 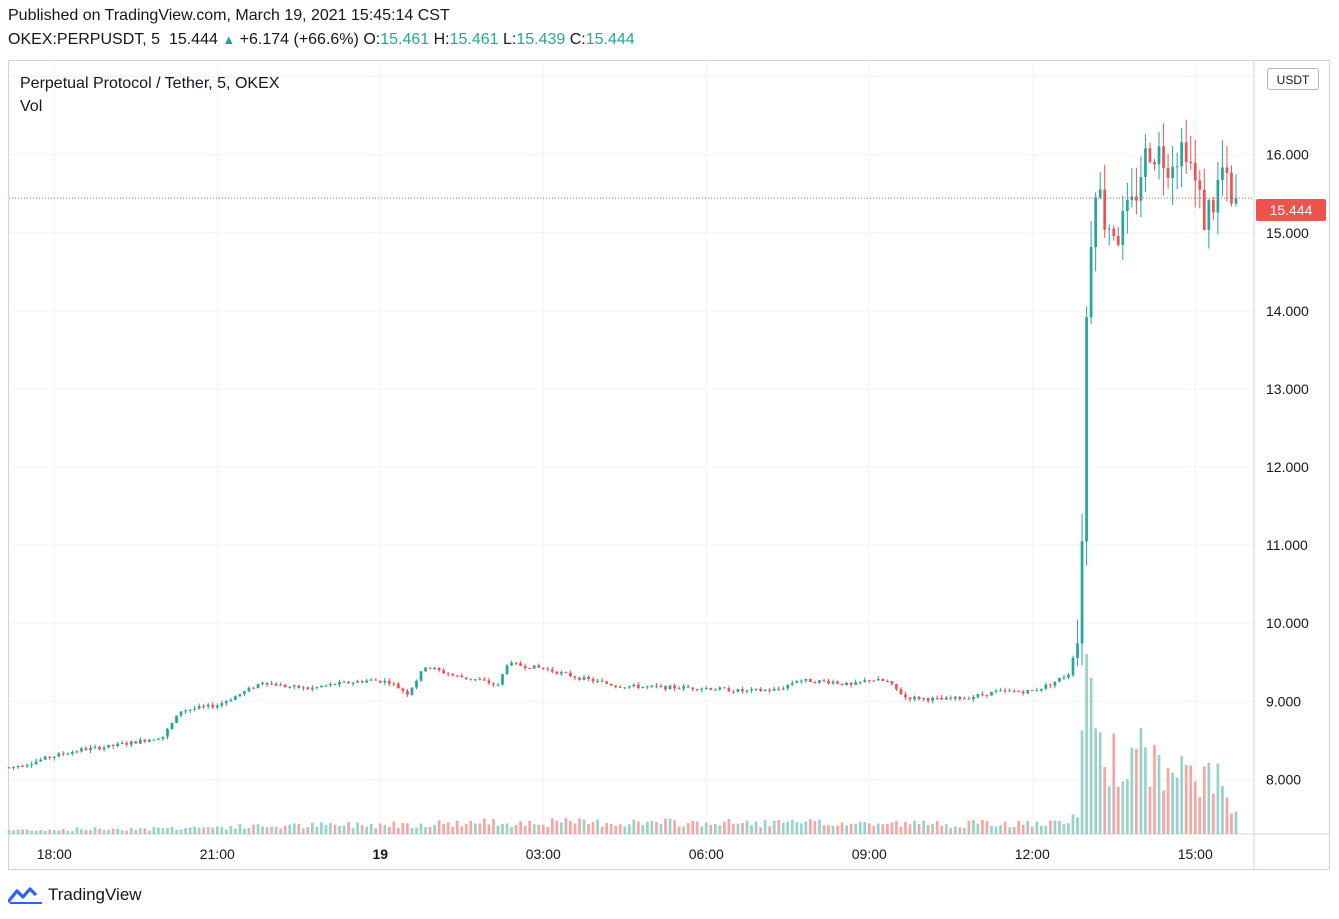 What do you see at coordinates (75, 895) in the screenshot?
I see `footer-brand: TradingView` at bounding box center [75, 895].